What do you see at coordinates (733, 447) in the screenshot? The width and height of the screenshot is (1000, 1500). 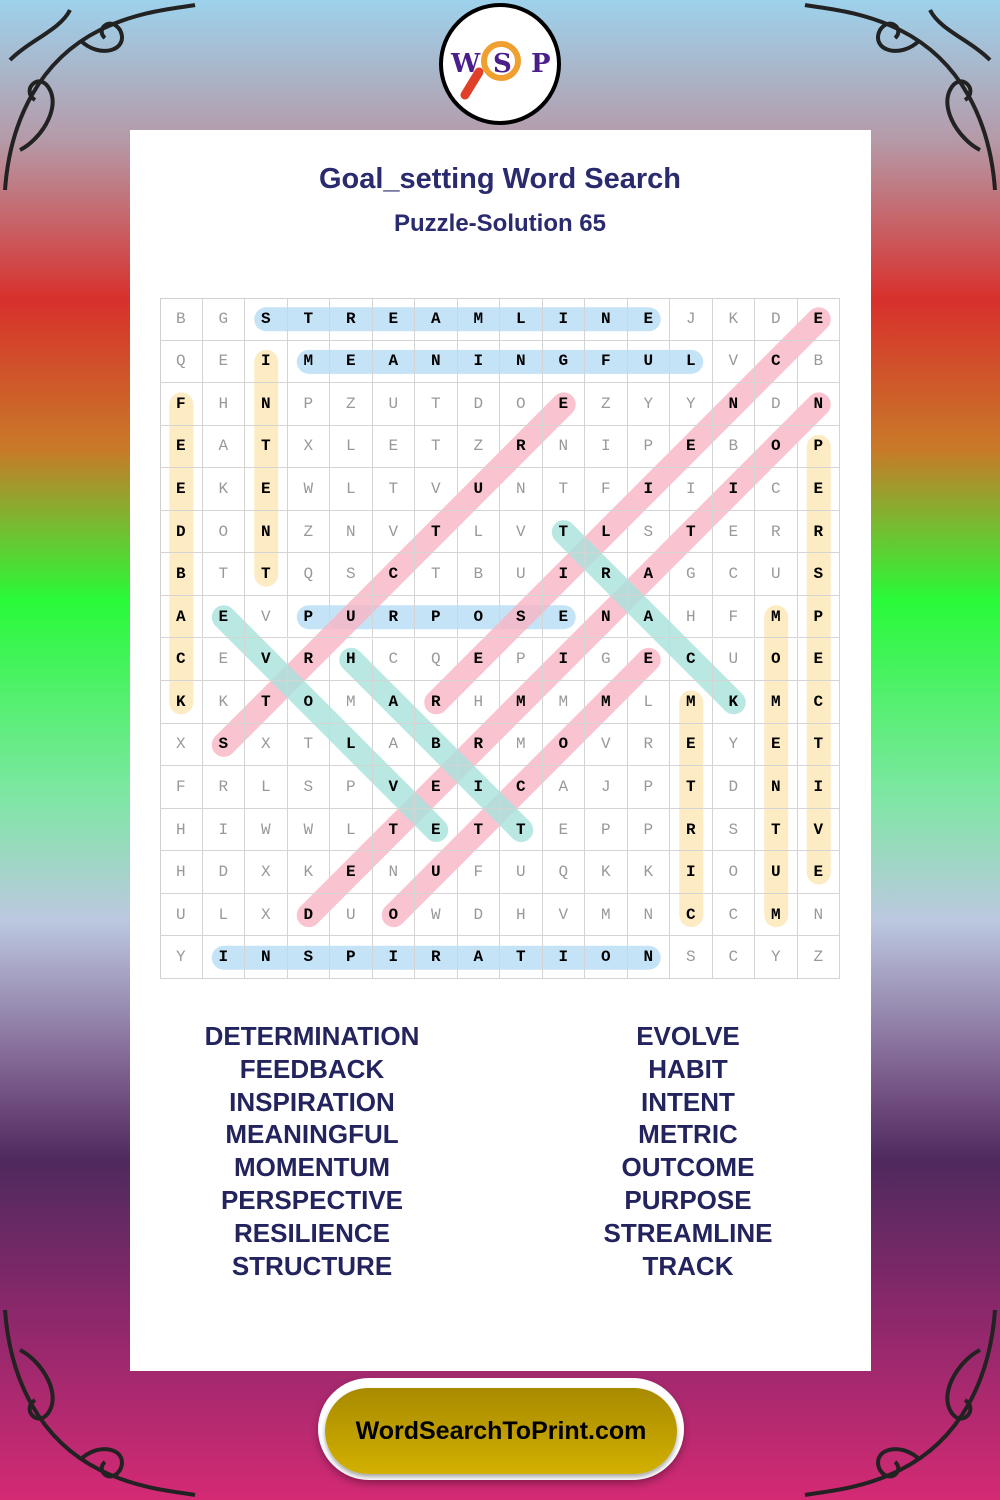 I see `grid-cell: B` at bounding box center [733, 447].